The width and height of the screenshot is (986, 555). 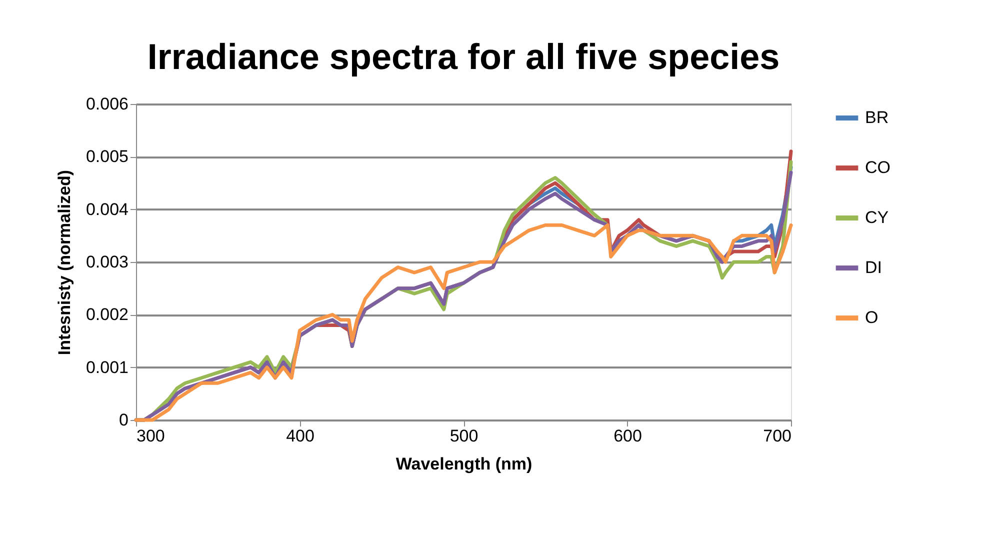 I want to click on y-tick-label: 0.001, so click(x=107, y=367).